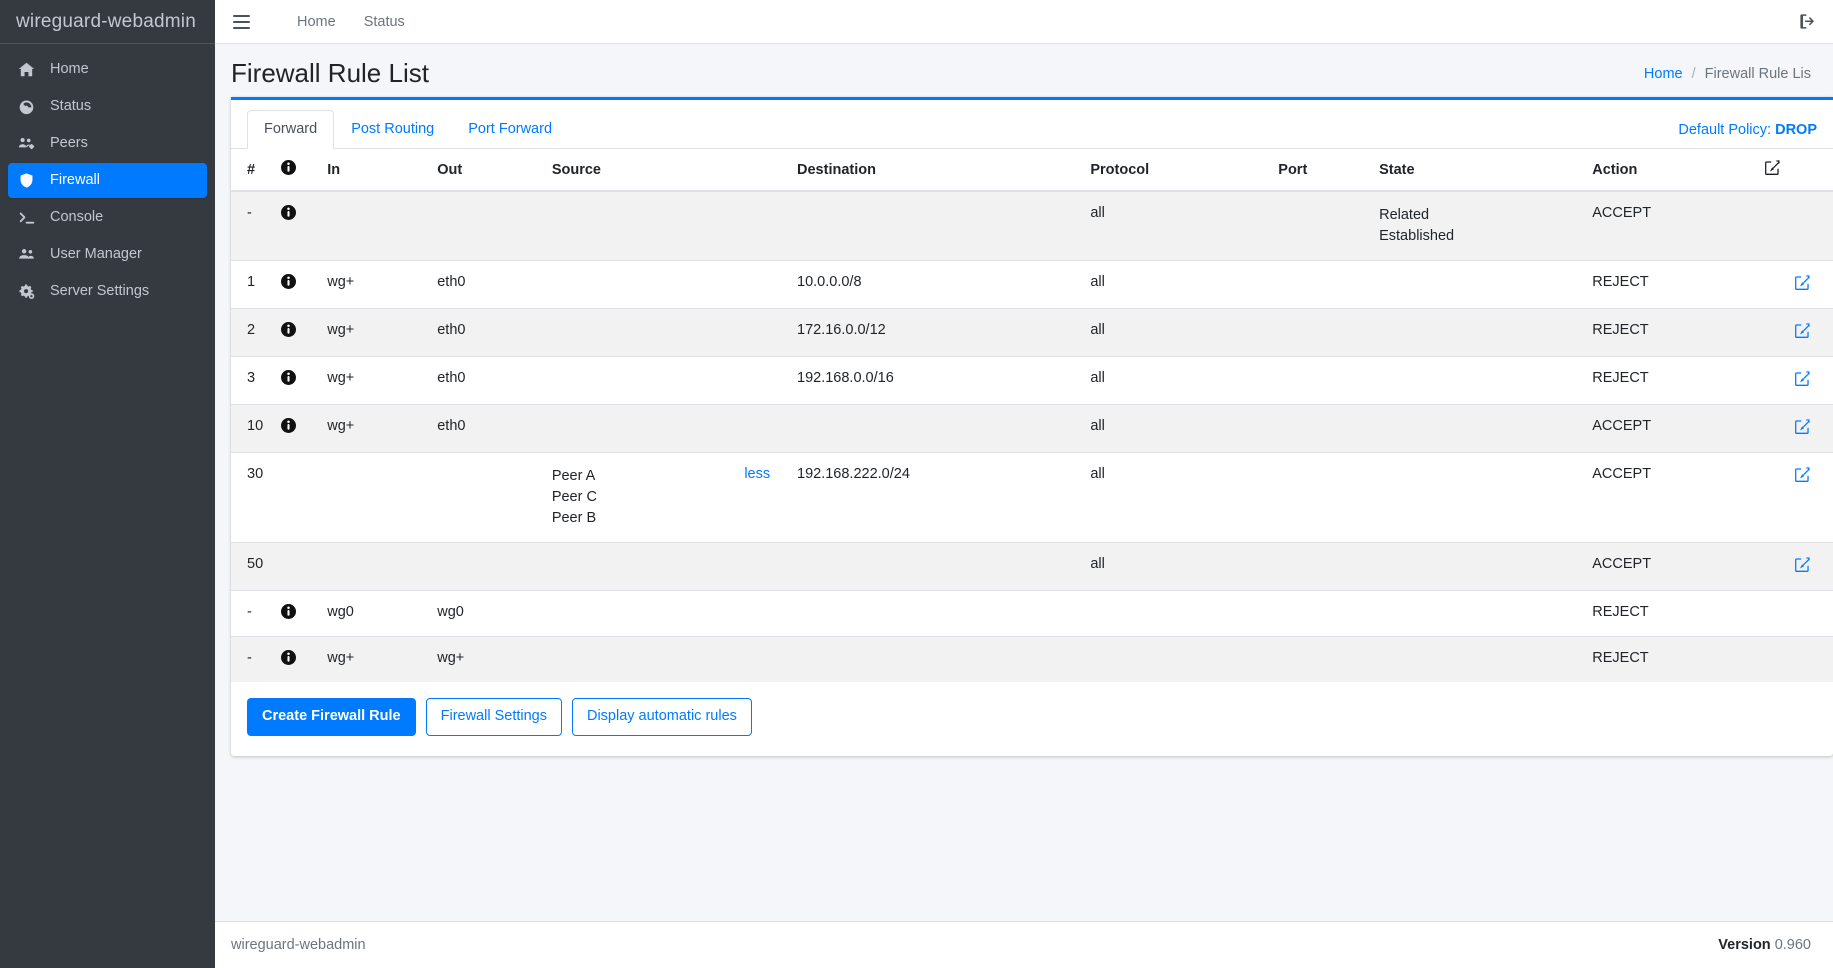 Image resolution: width=1833 pixels, height=968 pixels. I want to click on sidebar-brand: wireguard-webadmin, so click(107, 22).